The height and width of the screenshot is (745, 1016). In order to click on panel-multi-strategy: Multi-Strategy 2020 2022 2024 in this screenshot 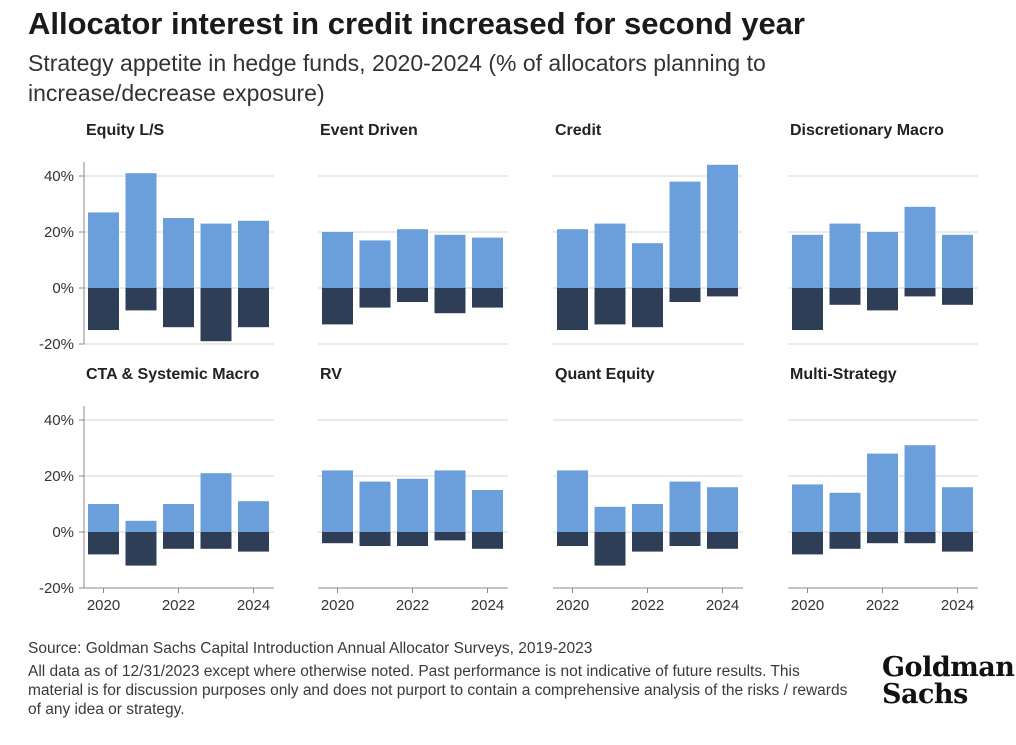, I will do `click(883, 490)`.